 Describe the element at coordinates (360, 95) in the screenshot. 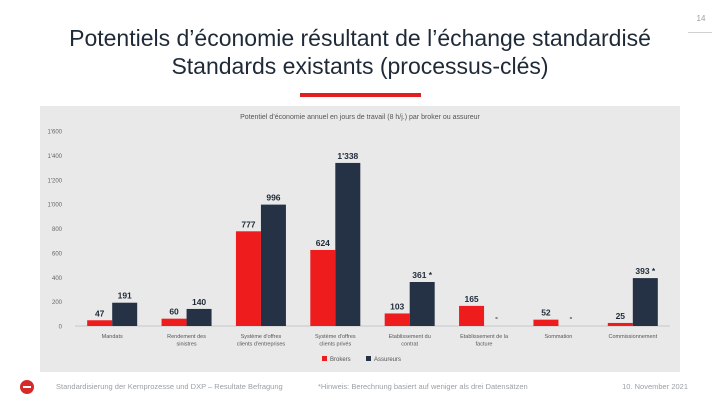

I see `title-accent-bar` at that location.